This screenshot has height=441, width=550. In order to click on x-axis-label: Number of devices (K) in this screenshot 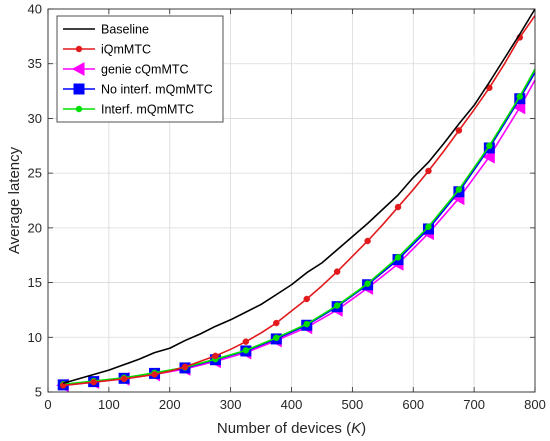, I will do `click(291, 428)`.